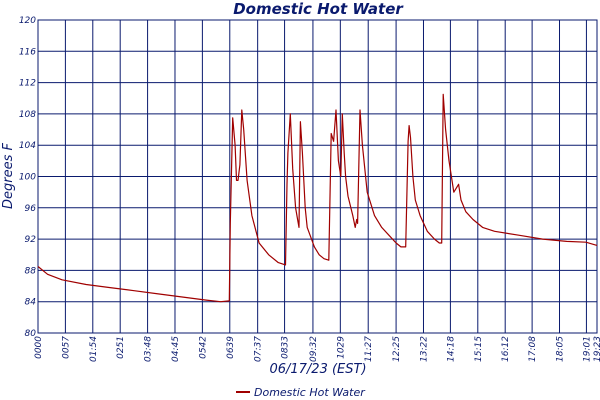 The height and width of the screenshot is (400, 600). I want to click on x-tick-label: 0639, so click(231, 347).